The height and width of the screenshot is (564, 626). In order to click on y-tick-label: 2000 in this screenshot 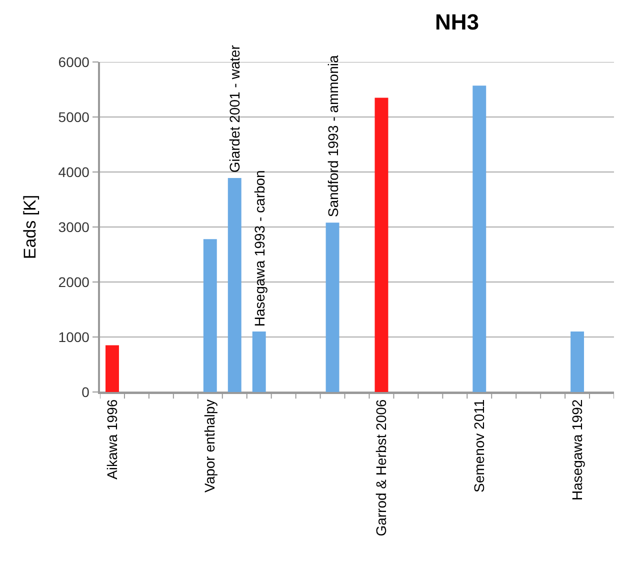, I will do `click(74, 282)`.